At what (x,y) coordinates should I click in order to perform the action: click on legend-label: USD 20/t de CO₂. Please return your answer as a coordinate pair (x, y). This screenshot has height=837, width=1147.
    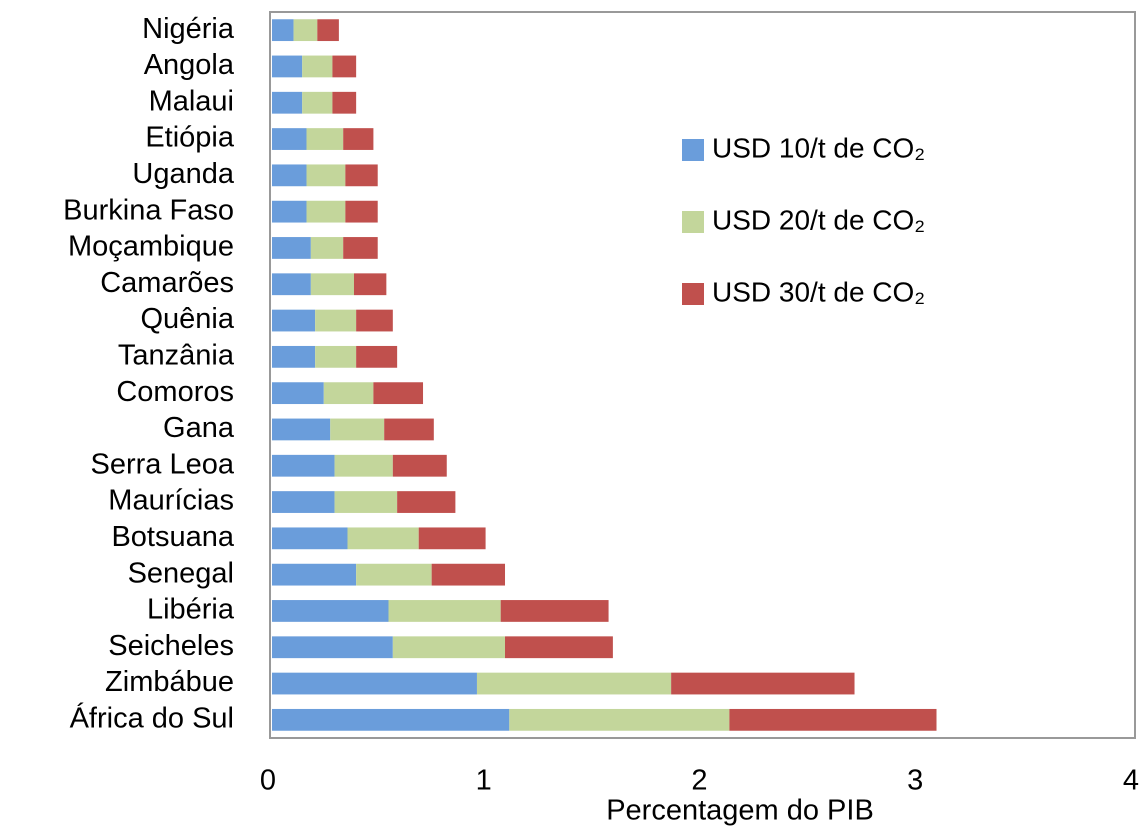
    Looking at the image, I should click on (818, 219).